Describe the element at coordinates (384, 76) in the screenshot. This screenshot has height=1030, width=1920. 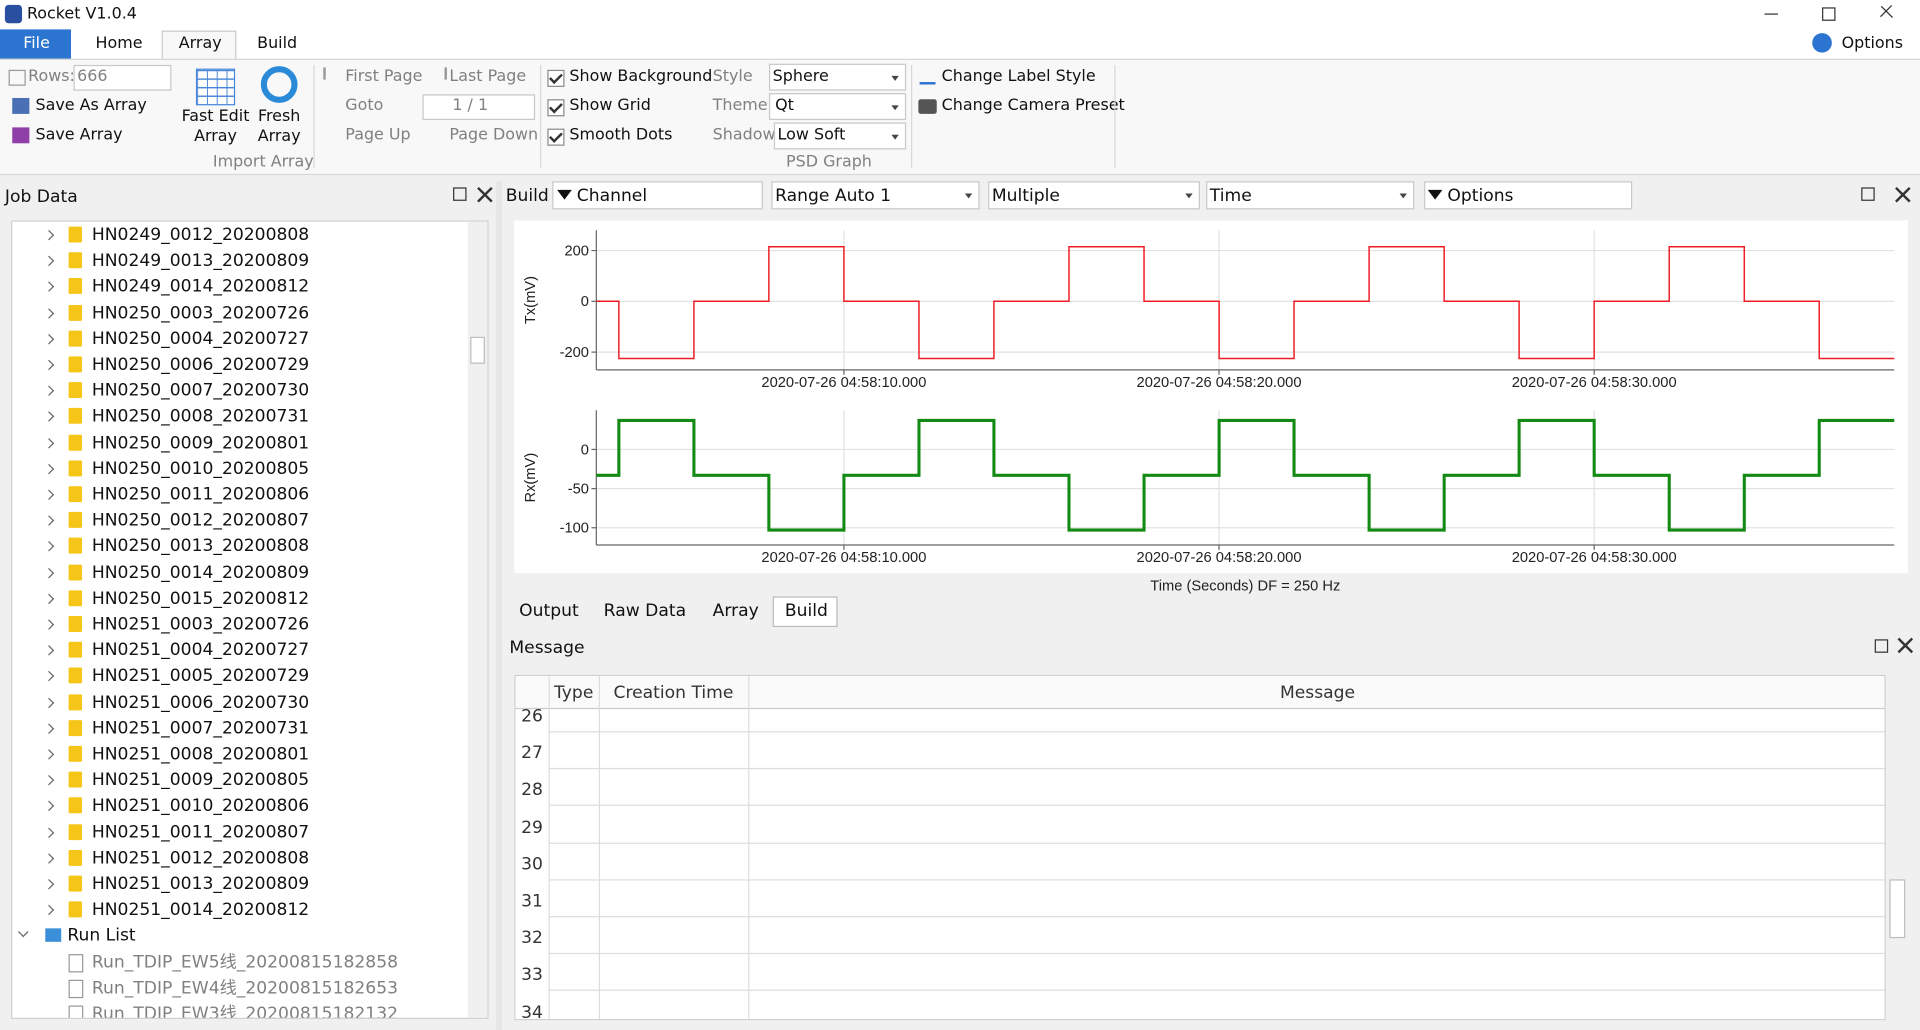
I see `first-page-button: First Page` at that location.